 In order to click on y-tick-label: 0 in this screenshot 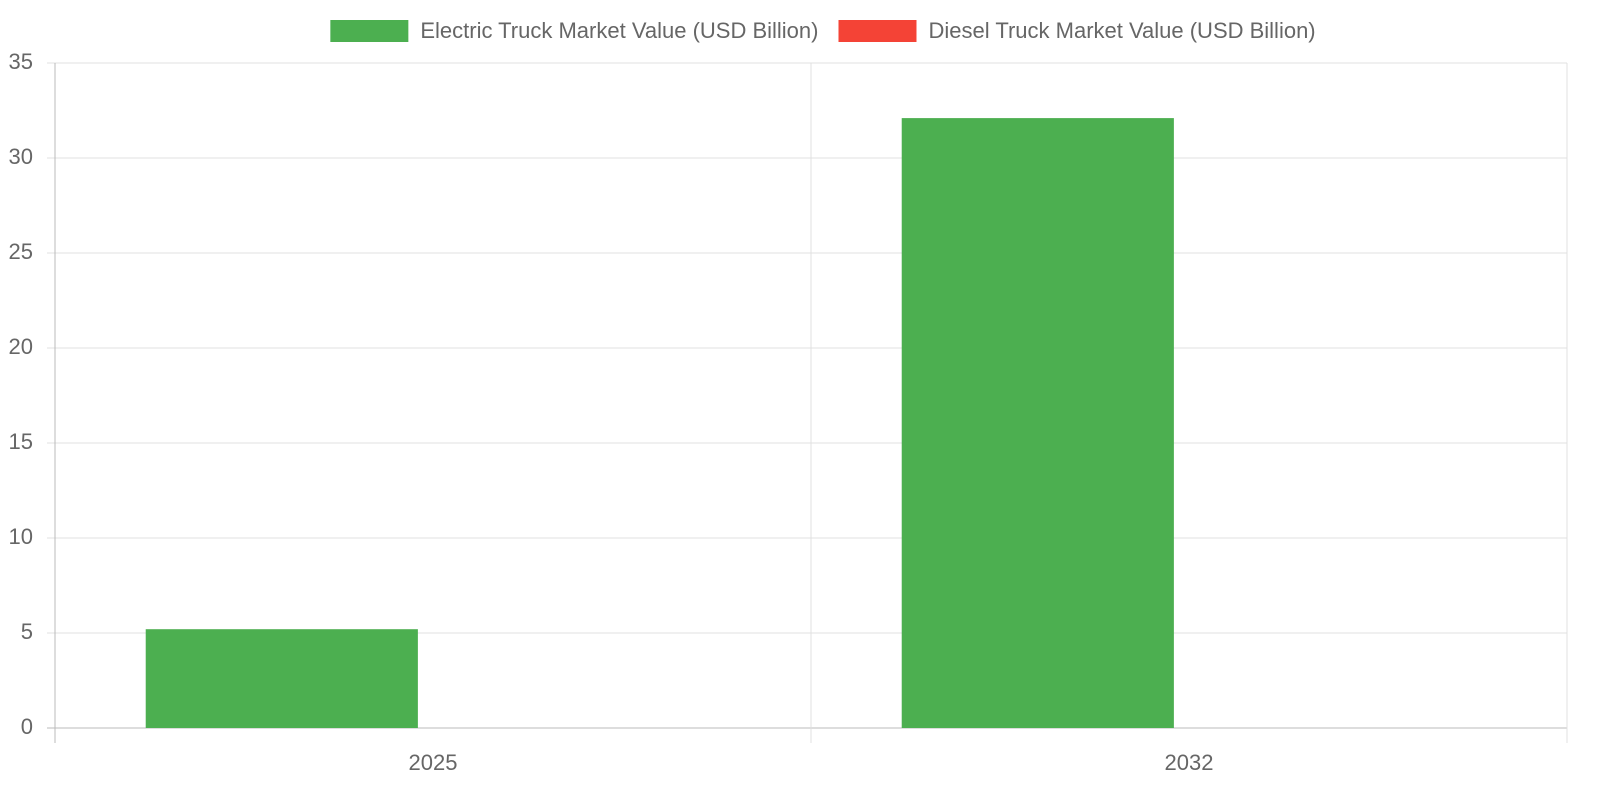, I will do `click(27, 726)`.